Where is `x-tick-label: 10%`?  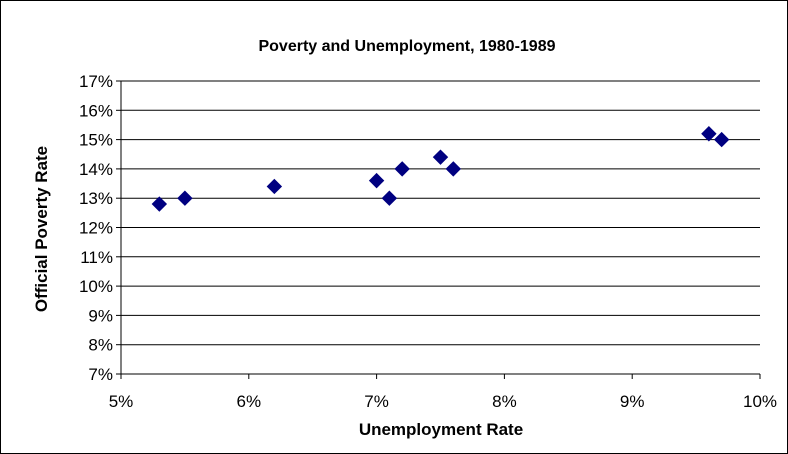
x-tick-label: 10% is located at coordinates (760, 401).